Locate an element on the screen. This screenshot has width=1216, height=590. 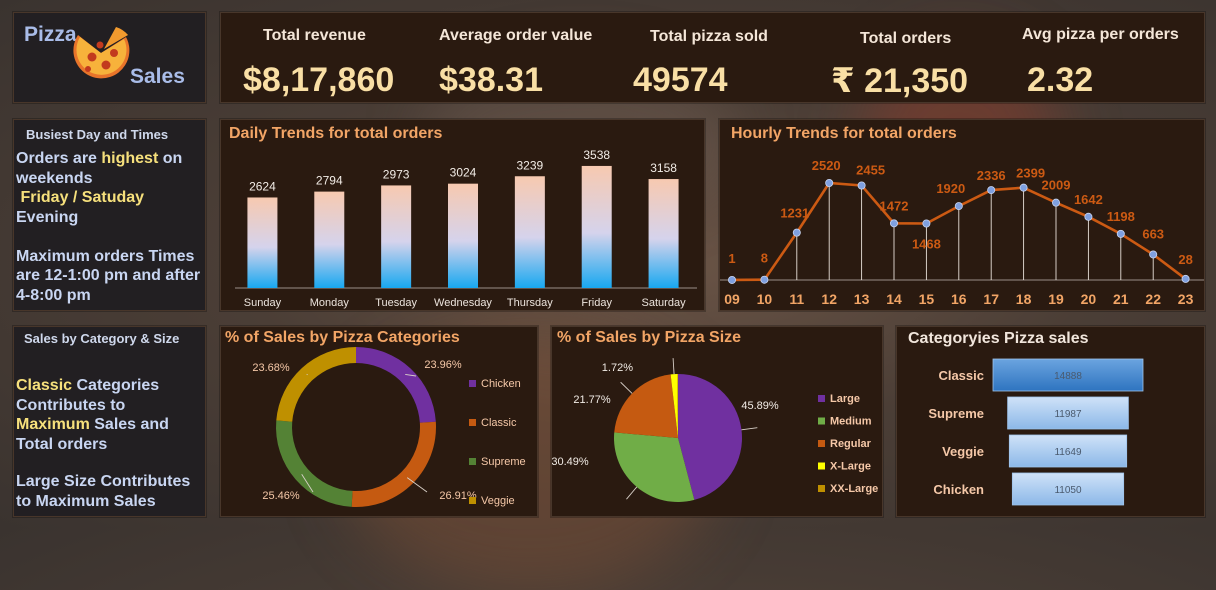
daily-bar-value: 3024 is located at coordinates (463, 173).